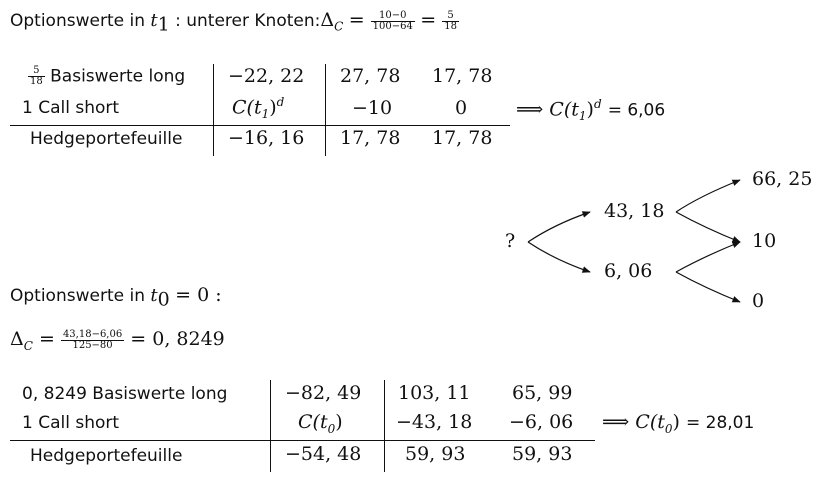 The width and height of the screenshot is (826, 478). What do you see at coordinates (327, 20) in the screenshot?
I see `delta-symbol: Δ` at bounding box center [327, 20].